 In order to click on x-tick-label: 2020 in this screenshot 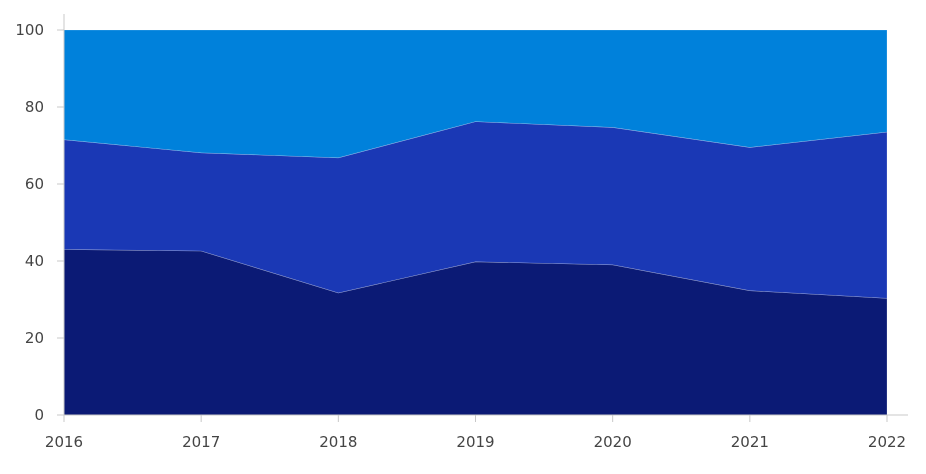, I will do `click(613, 442)`.